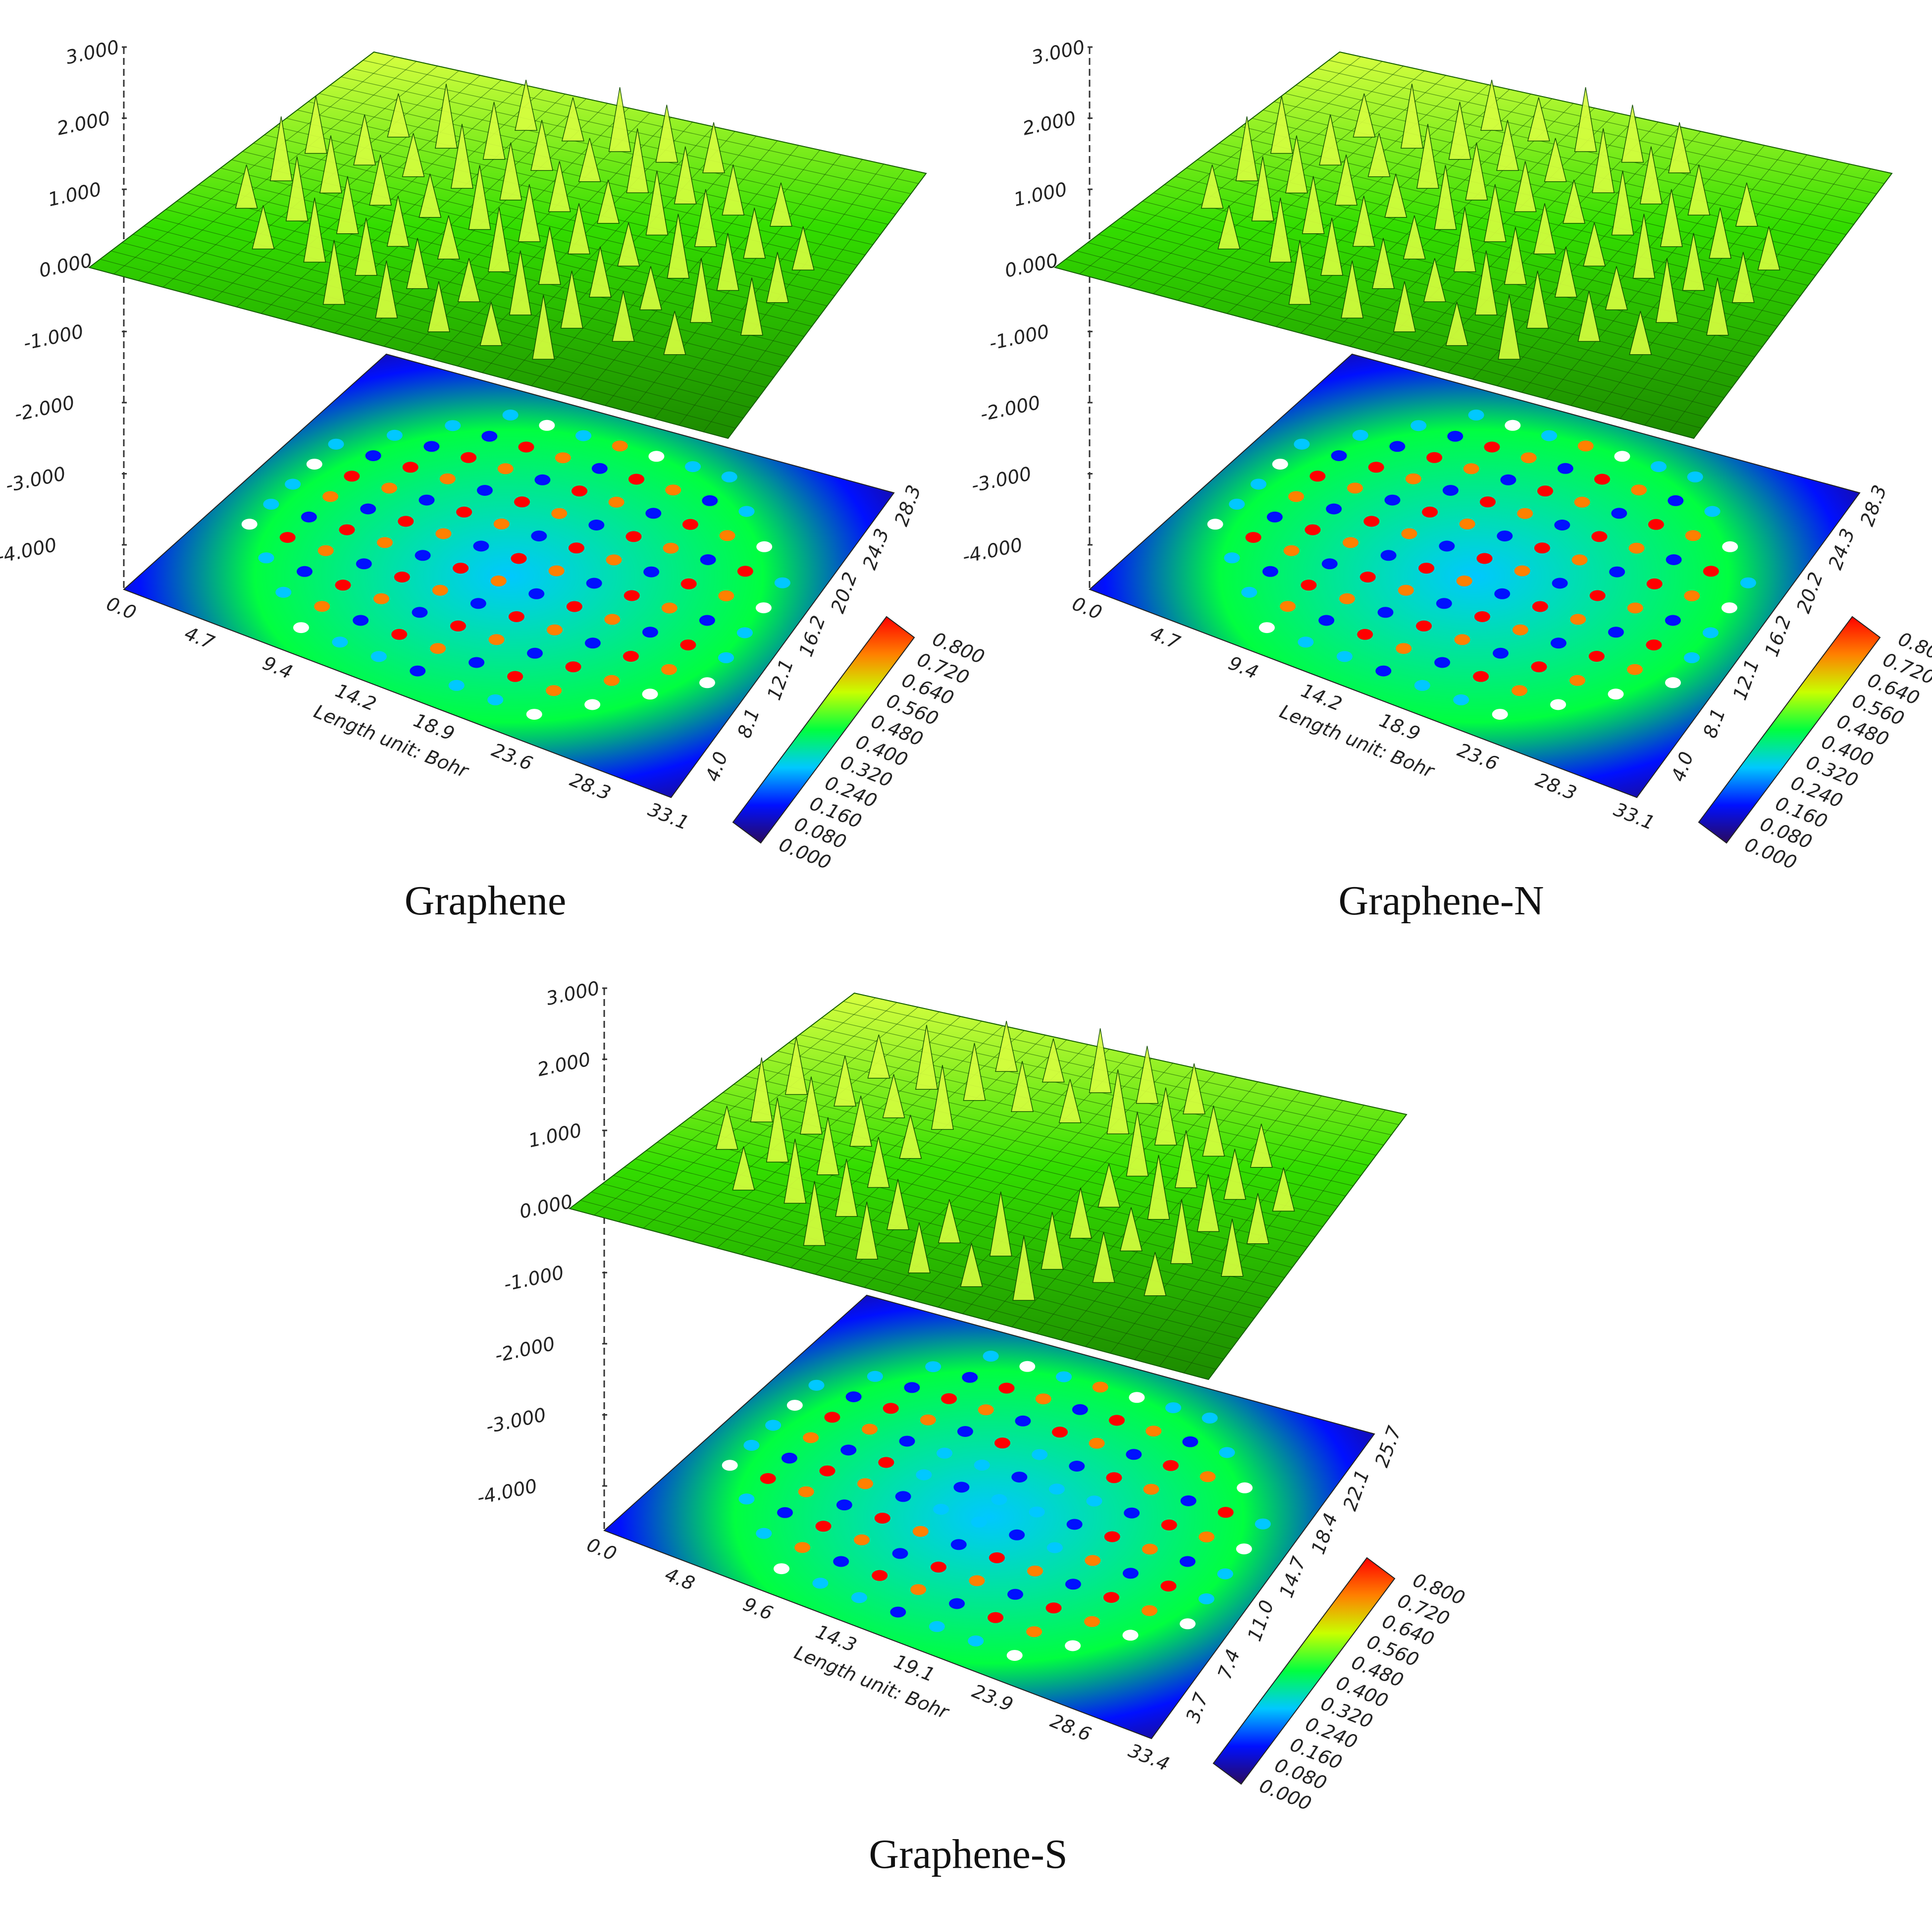 The width and height of the screenshot is (1932, 1905). I want to click on y-tick-label: 25.7, so click(1388, 1446).